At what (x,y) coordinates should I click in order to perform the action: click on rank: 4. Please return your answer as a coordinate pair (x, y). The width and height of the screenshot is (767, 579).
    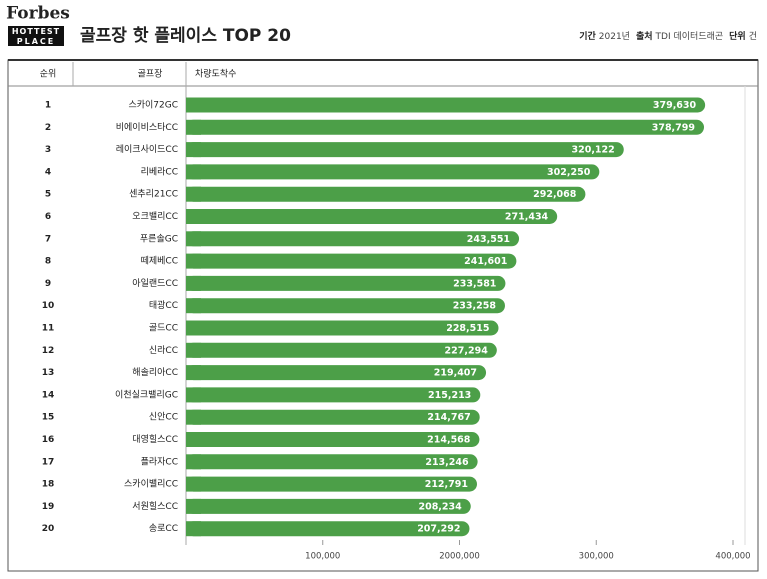
    Looking at the image, I should click on (48, 172).